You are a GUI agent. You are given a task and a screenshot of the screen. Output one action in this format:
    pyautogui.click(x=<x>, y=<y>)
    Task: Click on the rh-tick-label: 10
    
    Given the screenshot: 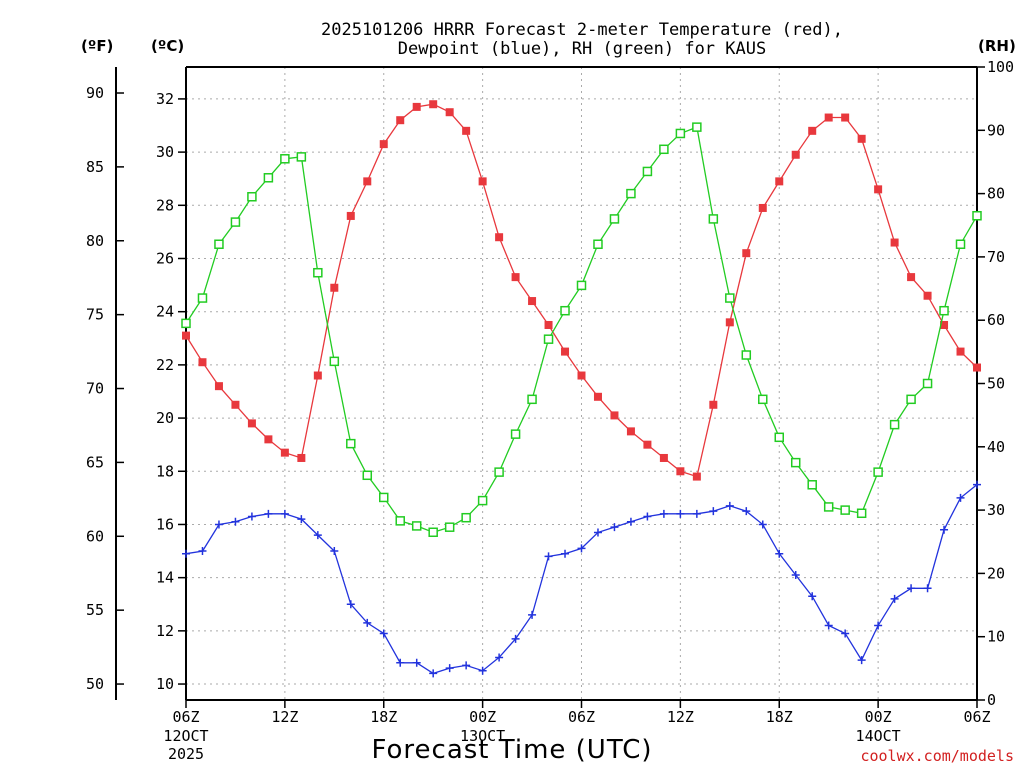 What is the action you would take?
    pyautogui.click(x=996, y=637)
    